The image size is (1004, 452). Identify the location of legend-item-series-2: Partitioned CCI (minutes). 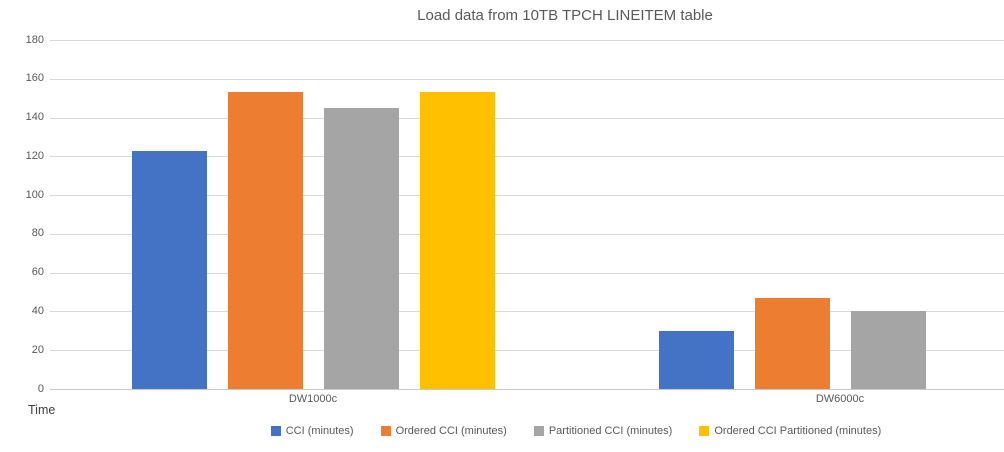
(603, 431).